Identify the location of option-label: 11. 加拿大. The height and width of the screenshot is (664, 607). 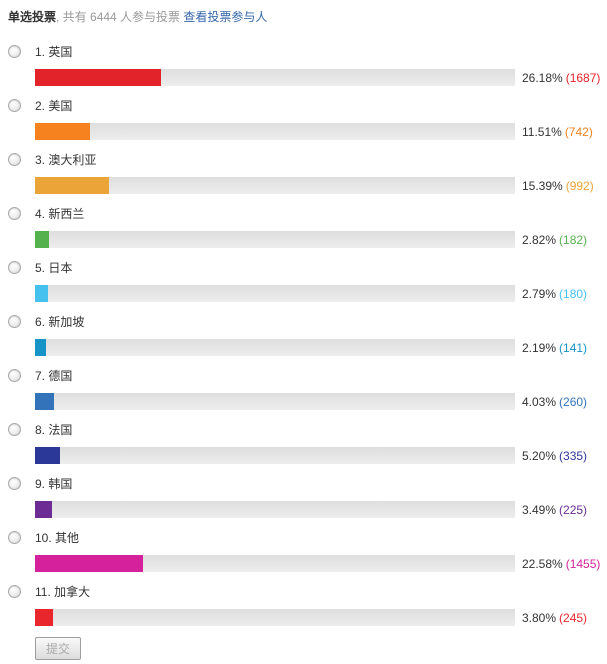
(63, 591).